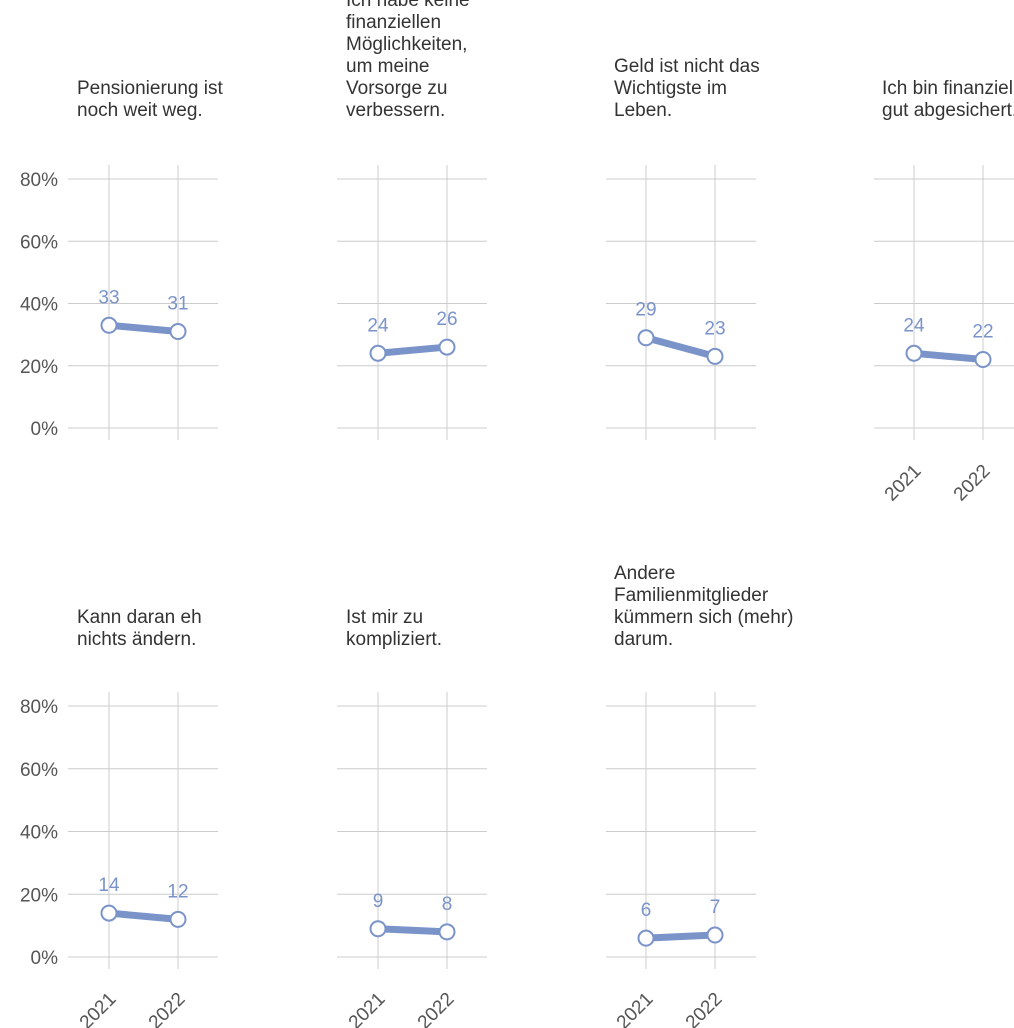 The height and width of the screenshot is (1028, 1014). What do you see at coordinates (177, 891) in the screenshot?
I see `data-label: 12` at bounding box center [177, 891].